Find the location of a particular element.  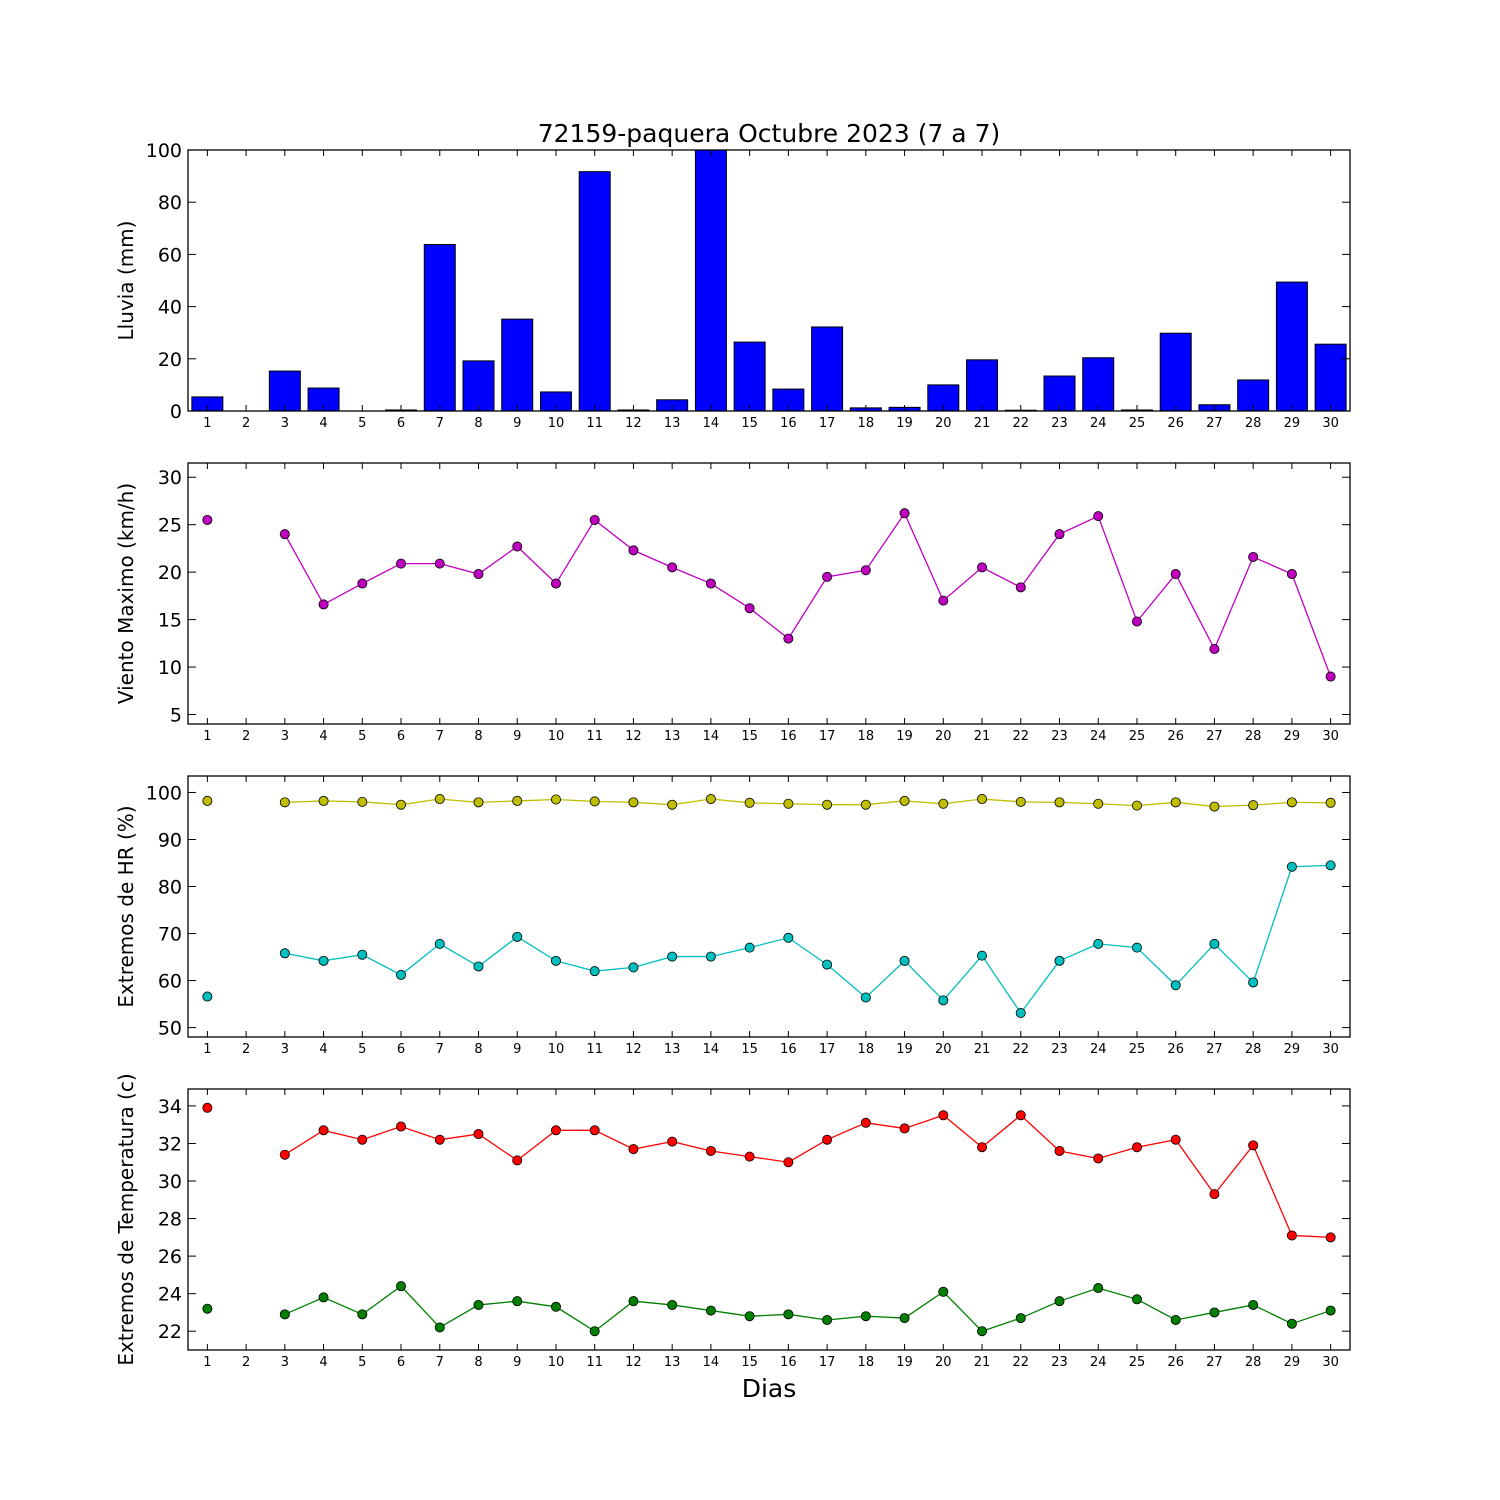

series-2-line is located at coordinates (807, 939).